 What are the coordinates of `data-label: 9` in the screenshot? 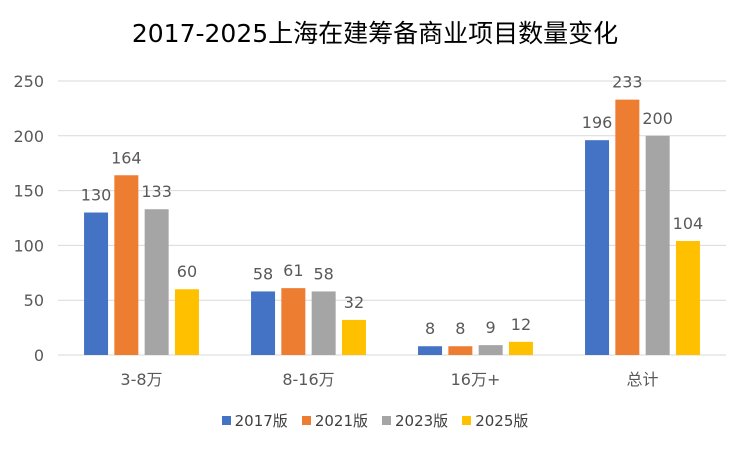 It's located at (491, 327).